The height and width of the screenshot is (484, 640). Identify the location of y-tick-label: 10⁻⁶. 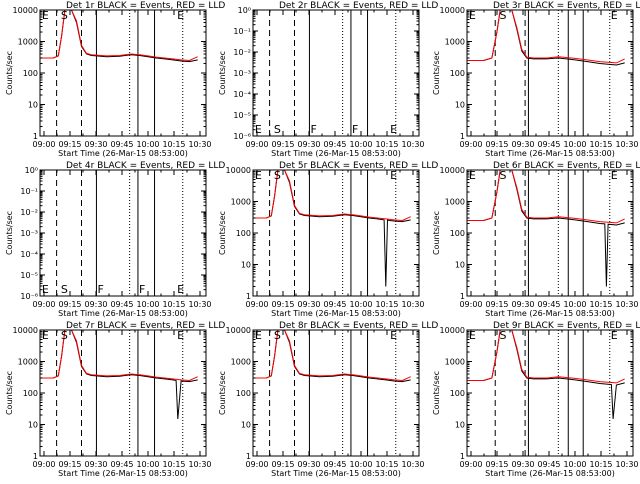
(242, 136).